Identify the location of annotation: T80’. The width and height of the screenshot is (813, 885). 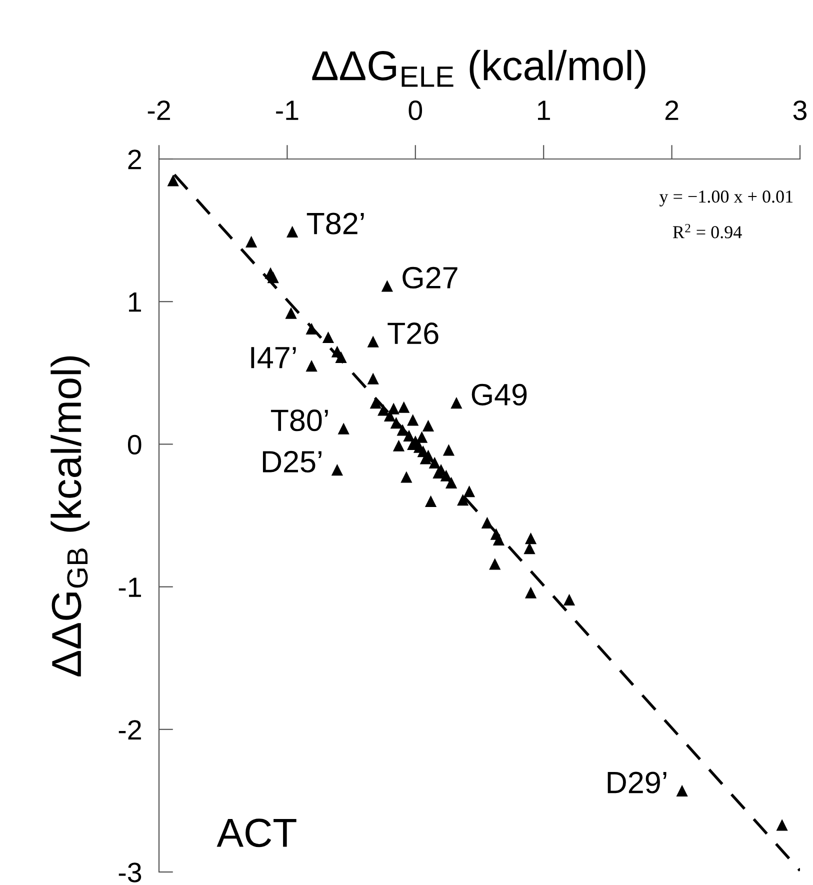
(299, 421).